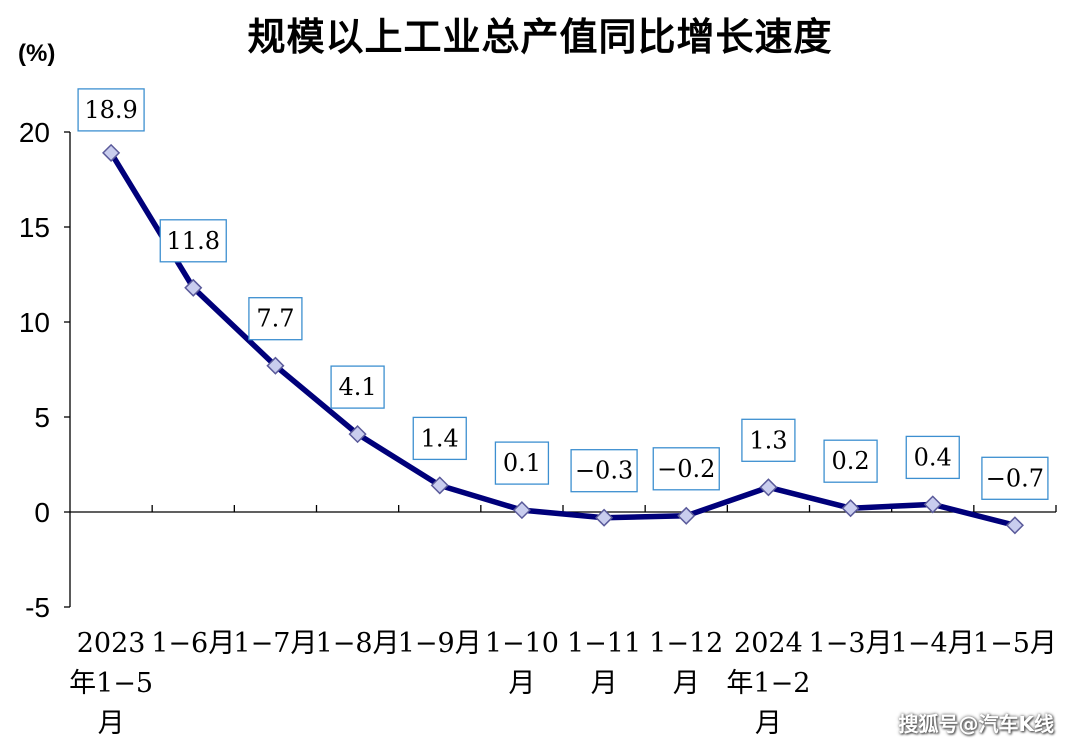 The width and height of the screenshot is (1080, 747). What do you see at coordinates (540, 37) in the screenshot?
I see `chart-title: 规模以上工业总产值同比增长速度` at bounding box center [540, 37].